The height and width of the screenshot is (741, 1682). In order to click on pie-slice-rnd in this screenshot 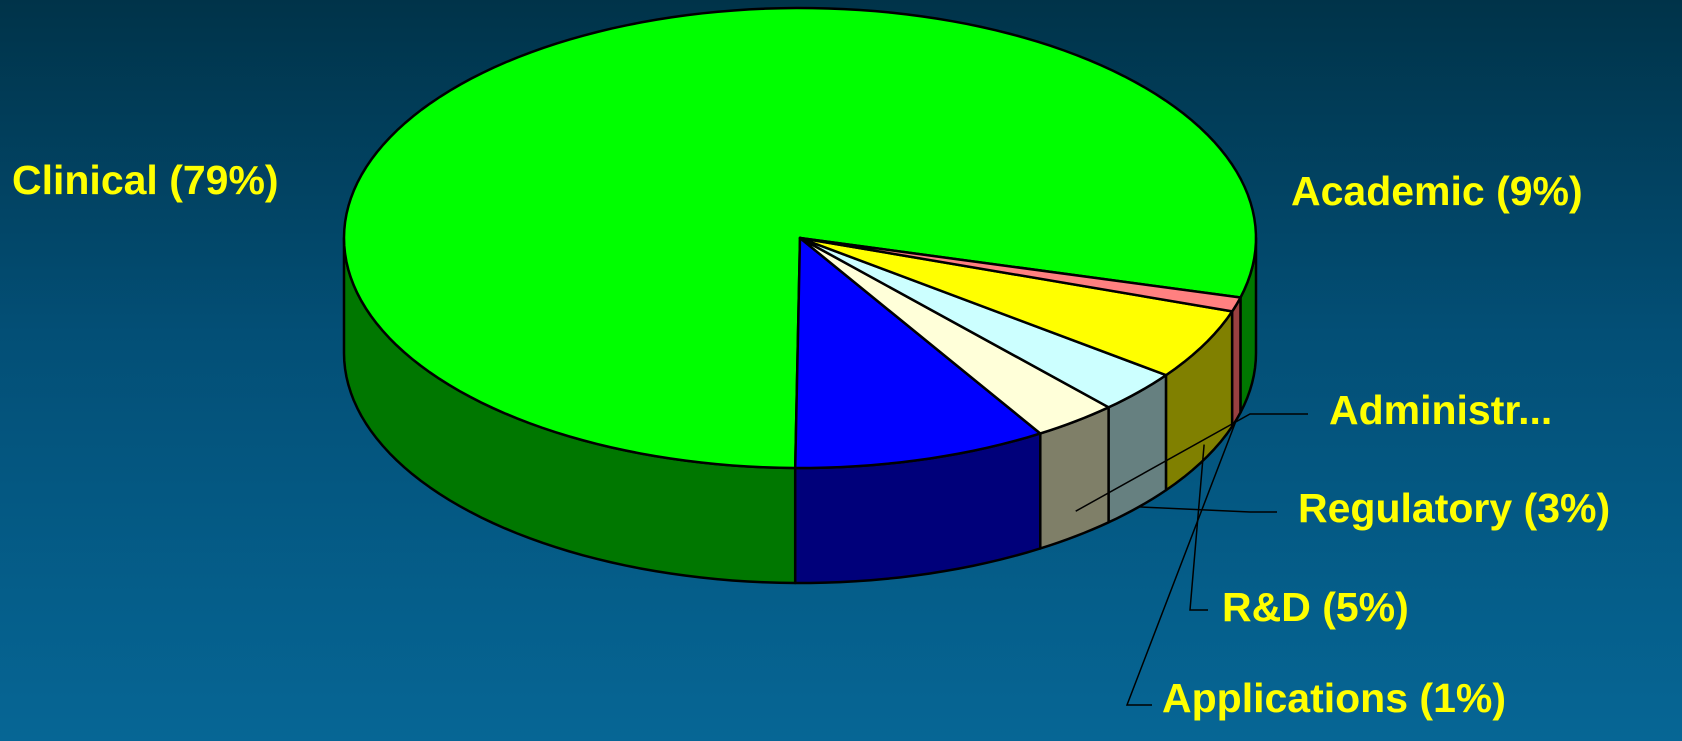, I will do `click(1016, 306)`.